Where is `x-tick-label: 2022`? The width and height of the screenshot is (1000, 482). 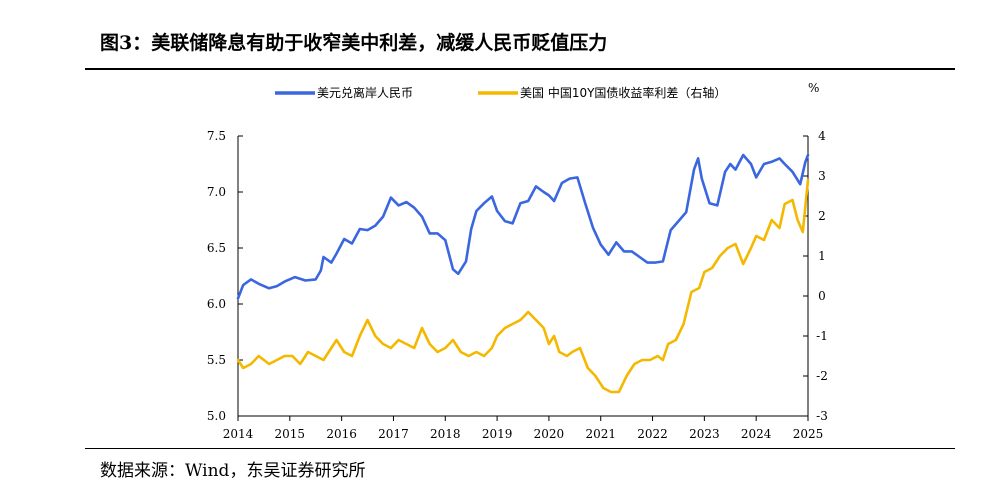
x-tick-label: 2022 is located at coordinates (652, 434).